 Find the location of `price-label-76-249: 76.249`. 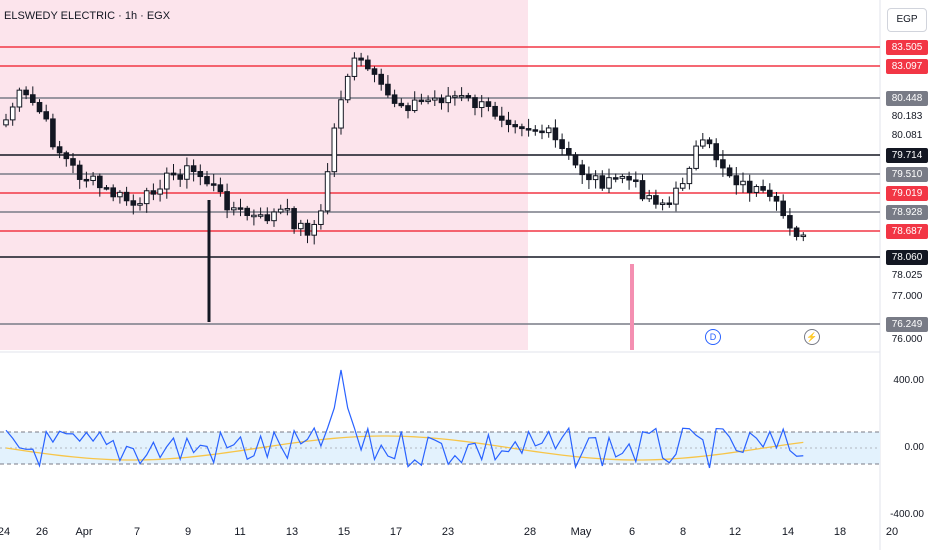

price-label-76-249: 76.249 is located at coordinates (907, 324).